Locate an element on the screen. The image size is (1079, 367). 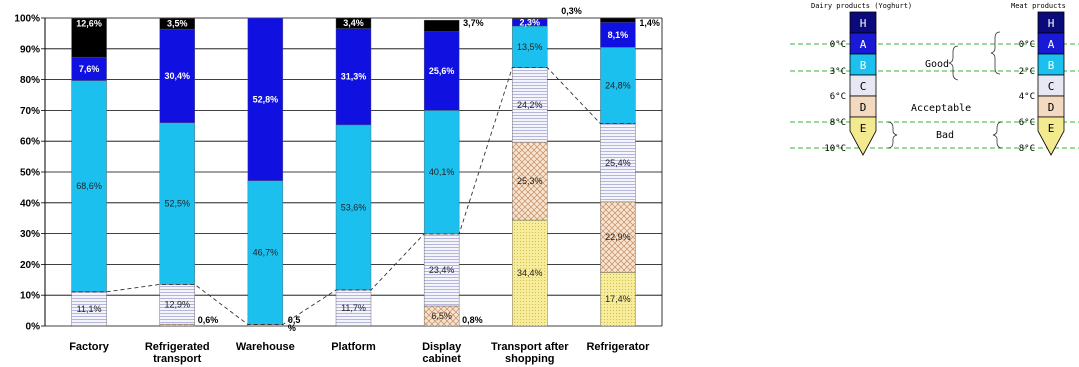
bar-value-label: 40,1% is located at coordinates (442, 172).